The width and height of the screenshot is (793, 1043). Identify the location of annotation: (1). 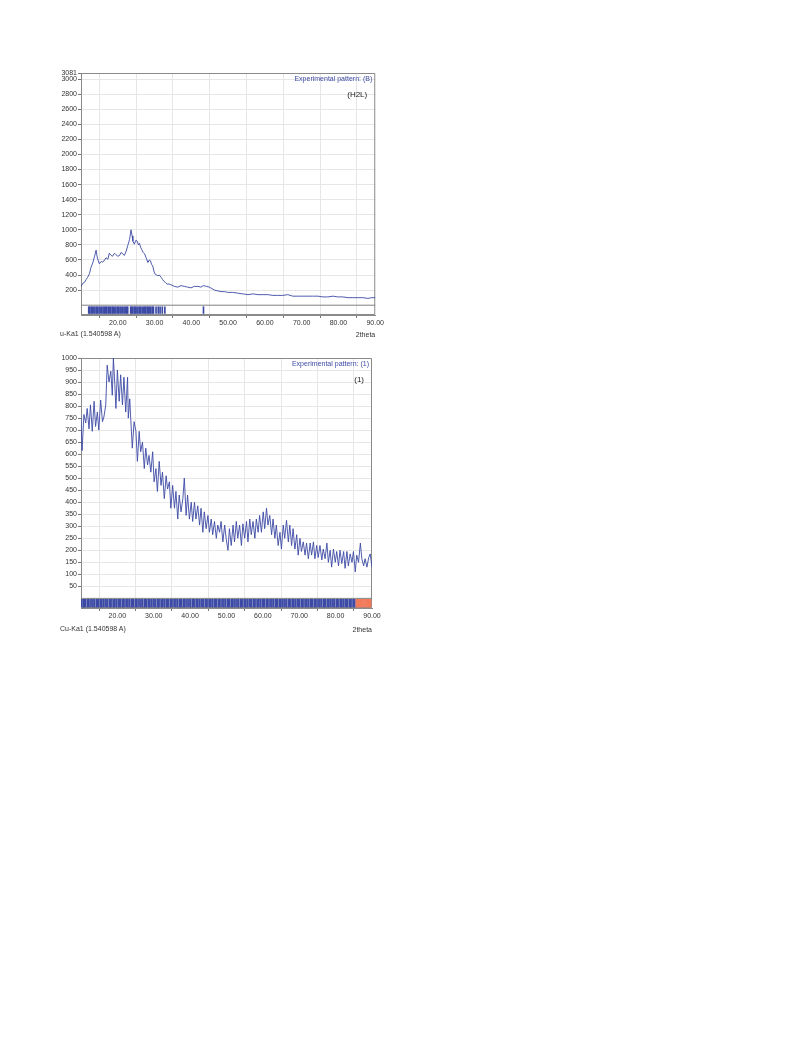
(359, 380).